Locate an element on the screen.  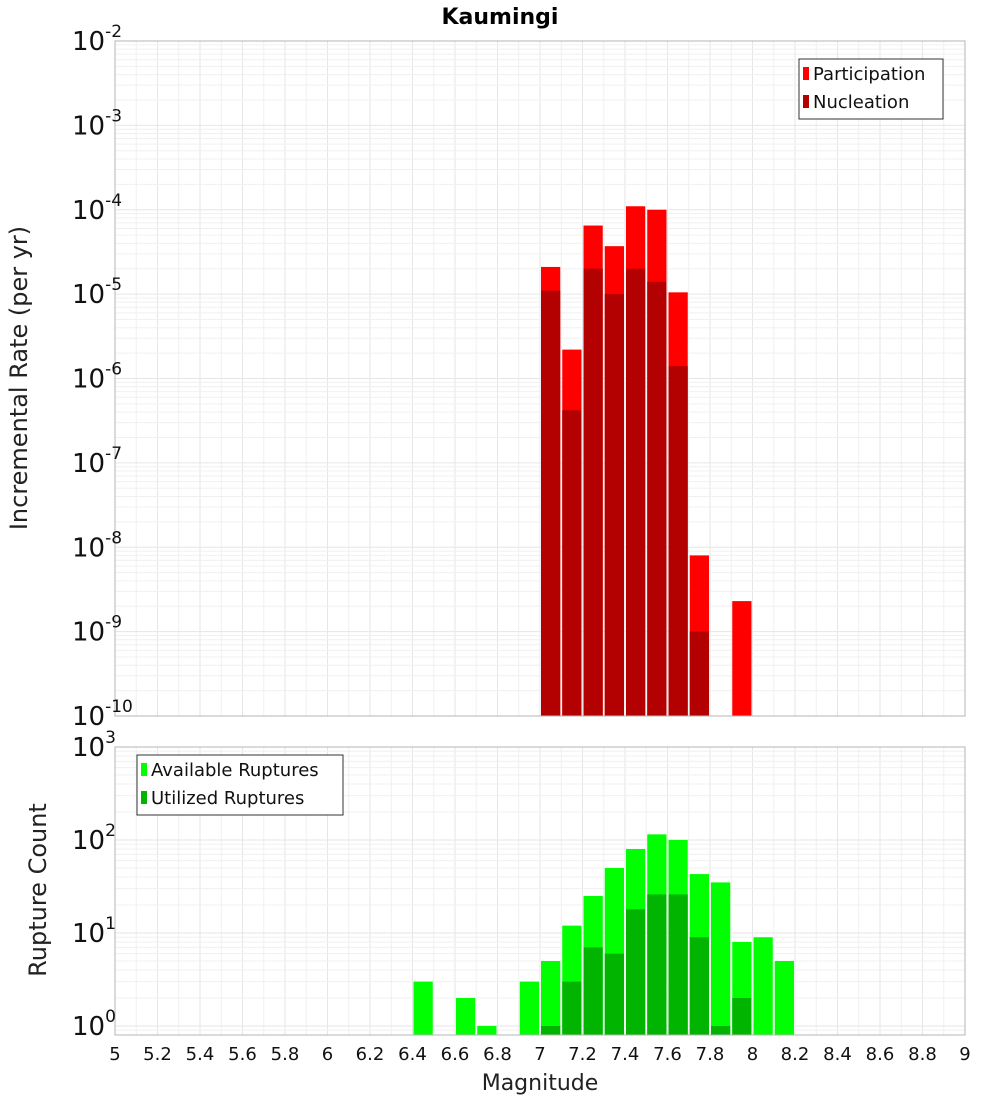
bottom-y-axis-label: Rupture Count is located at coordinates (38, 890).